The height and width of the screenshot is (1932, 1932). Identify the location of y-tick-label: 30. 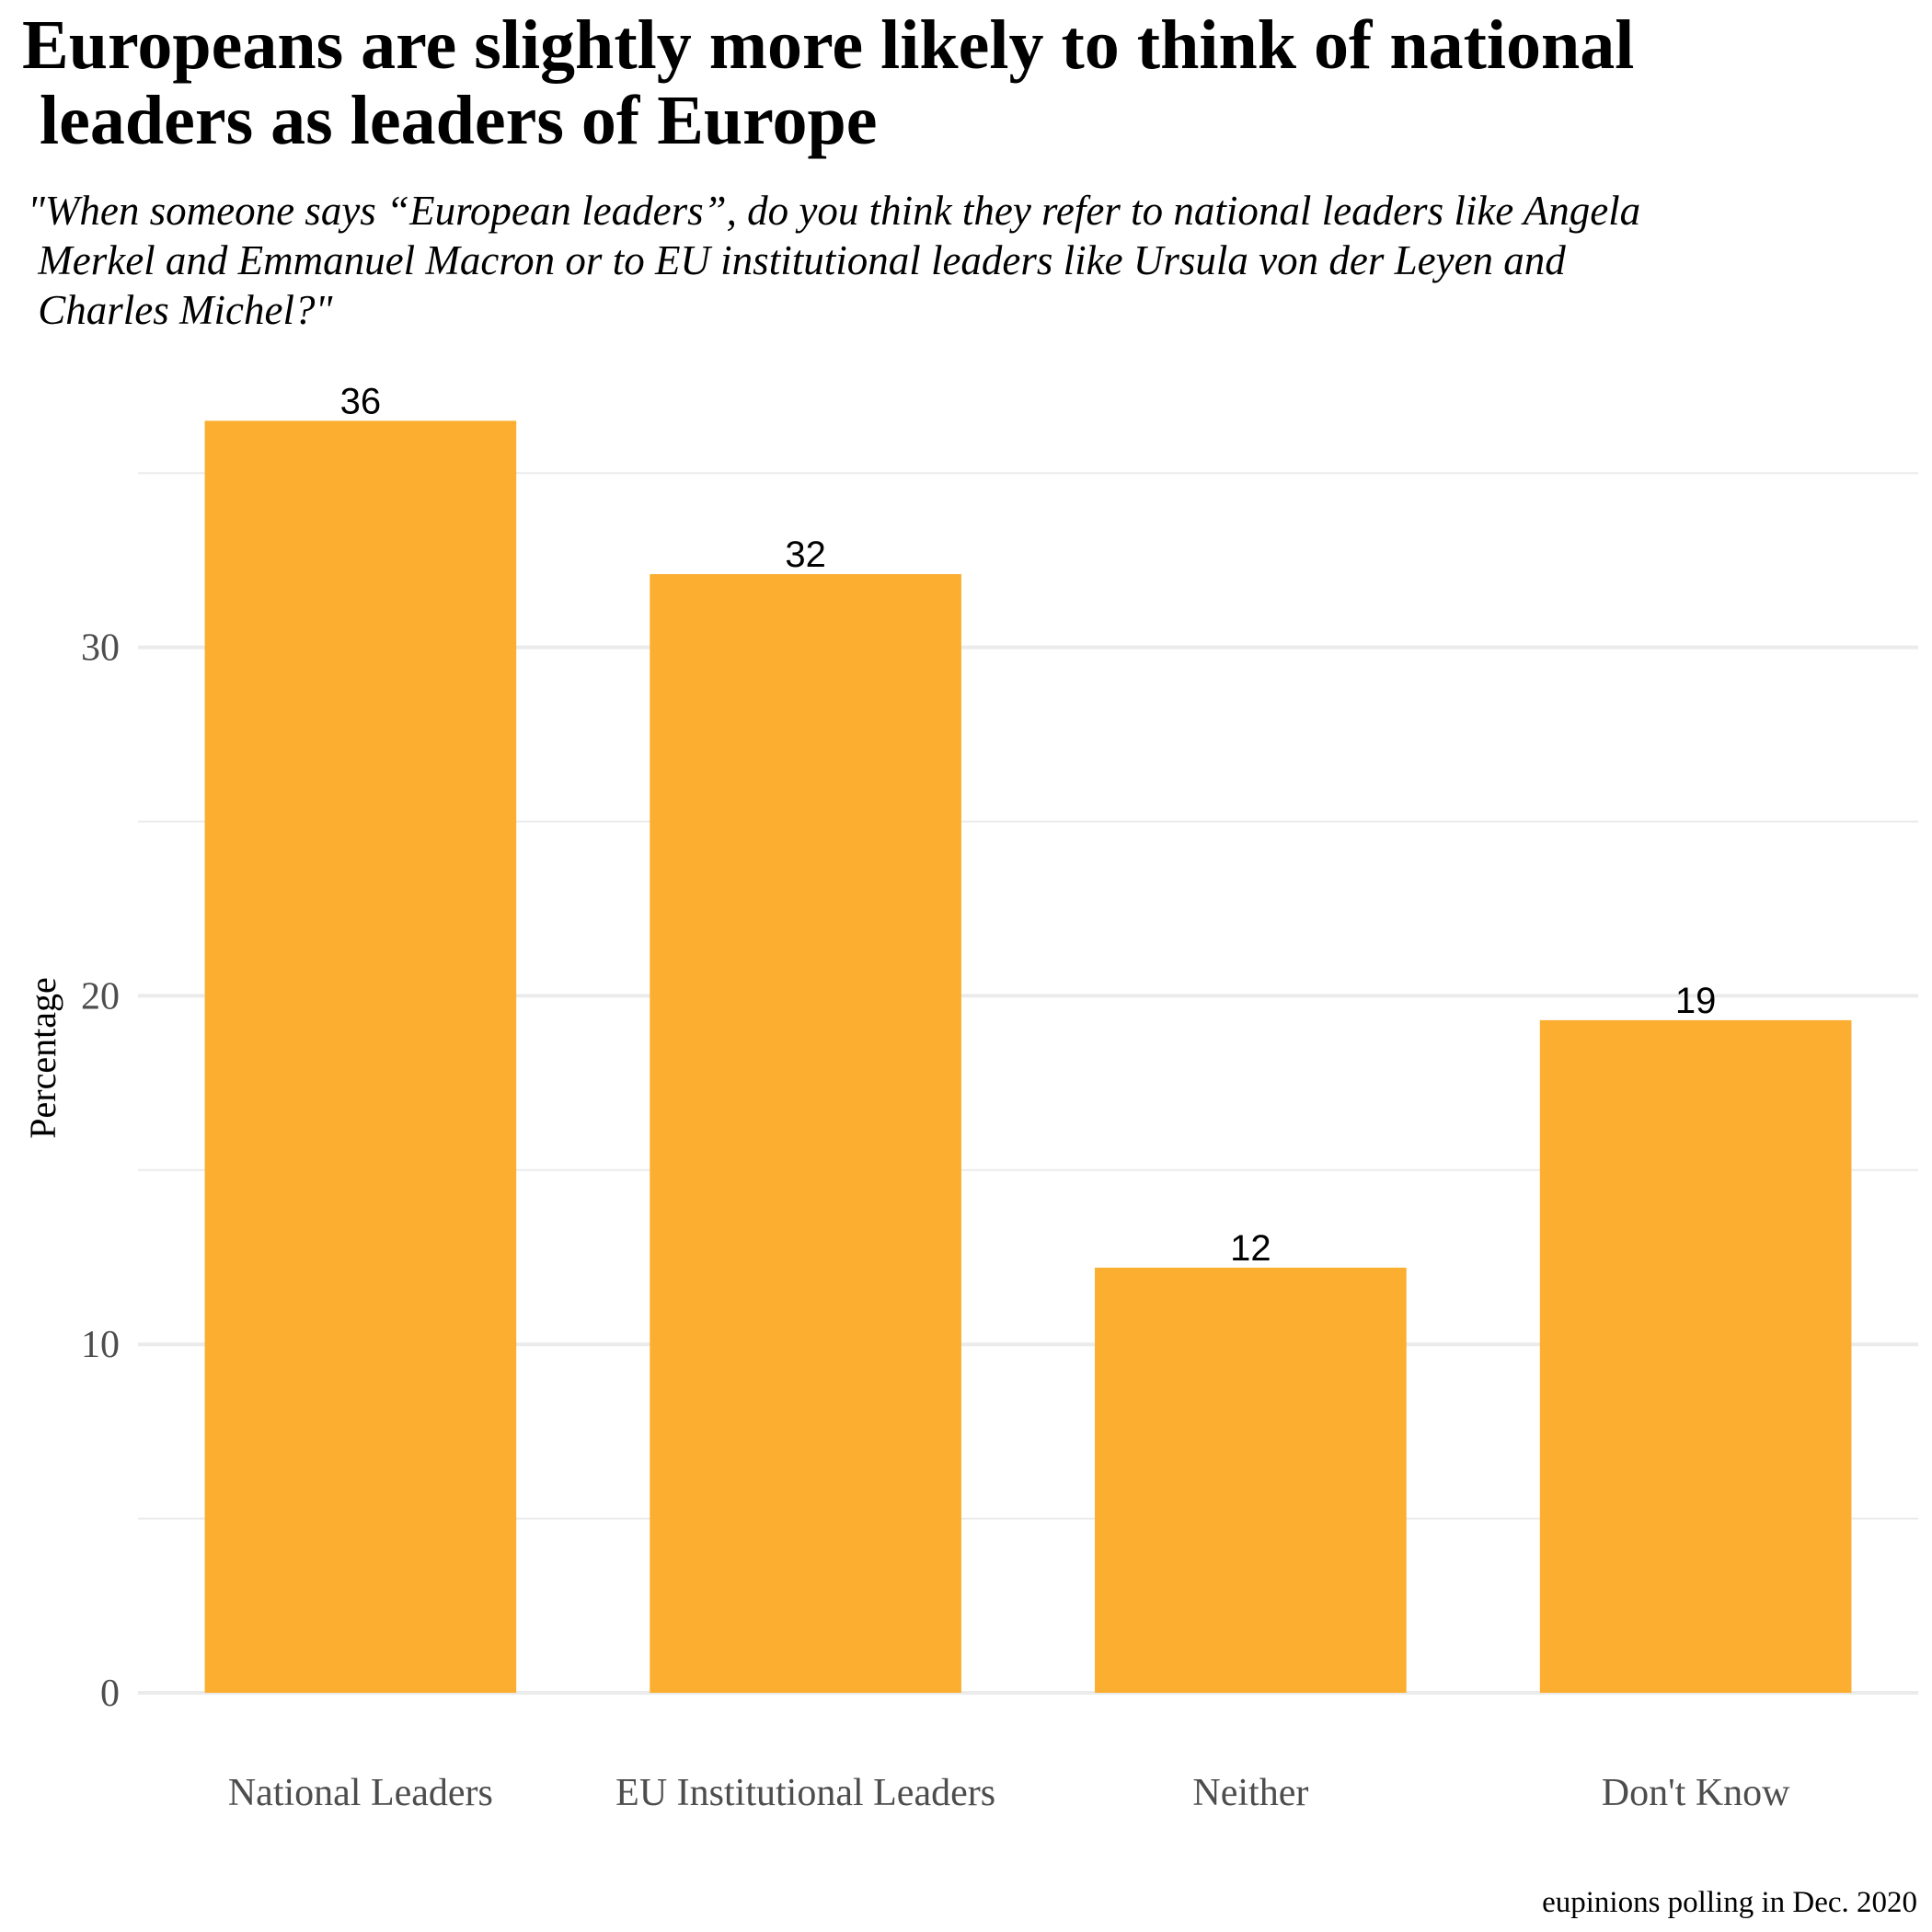
(100, 648).